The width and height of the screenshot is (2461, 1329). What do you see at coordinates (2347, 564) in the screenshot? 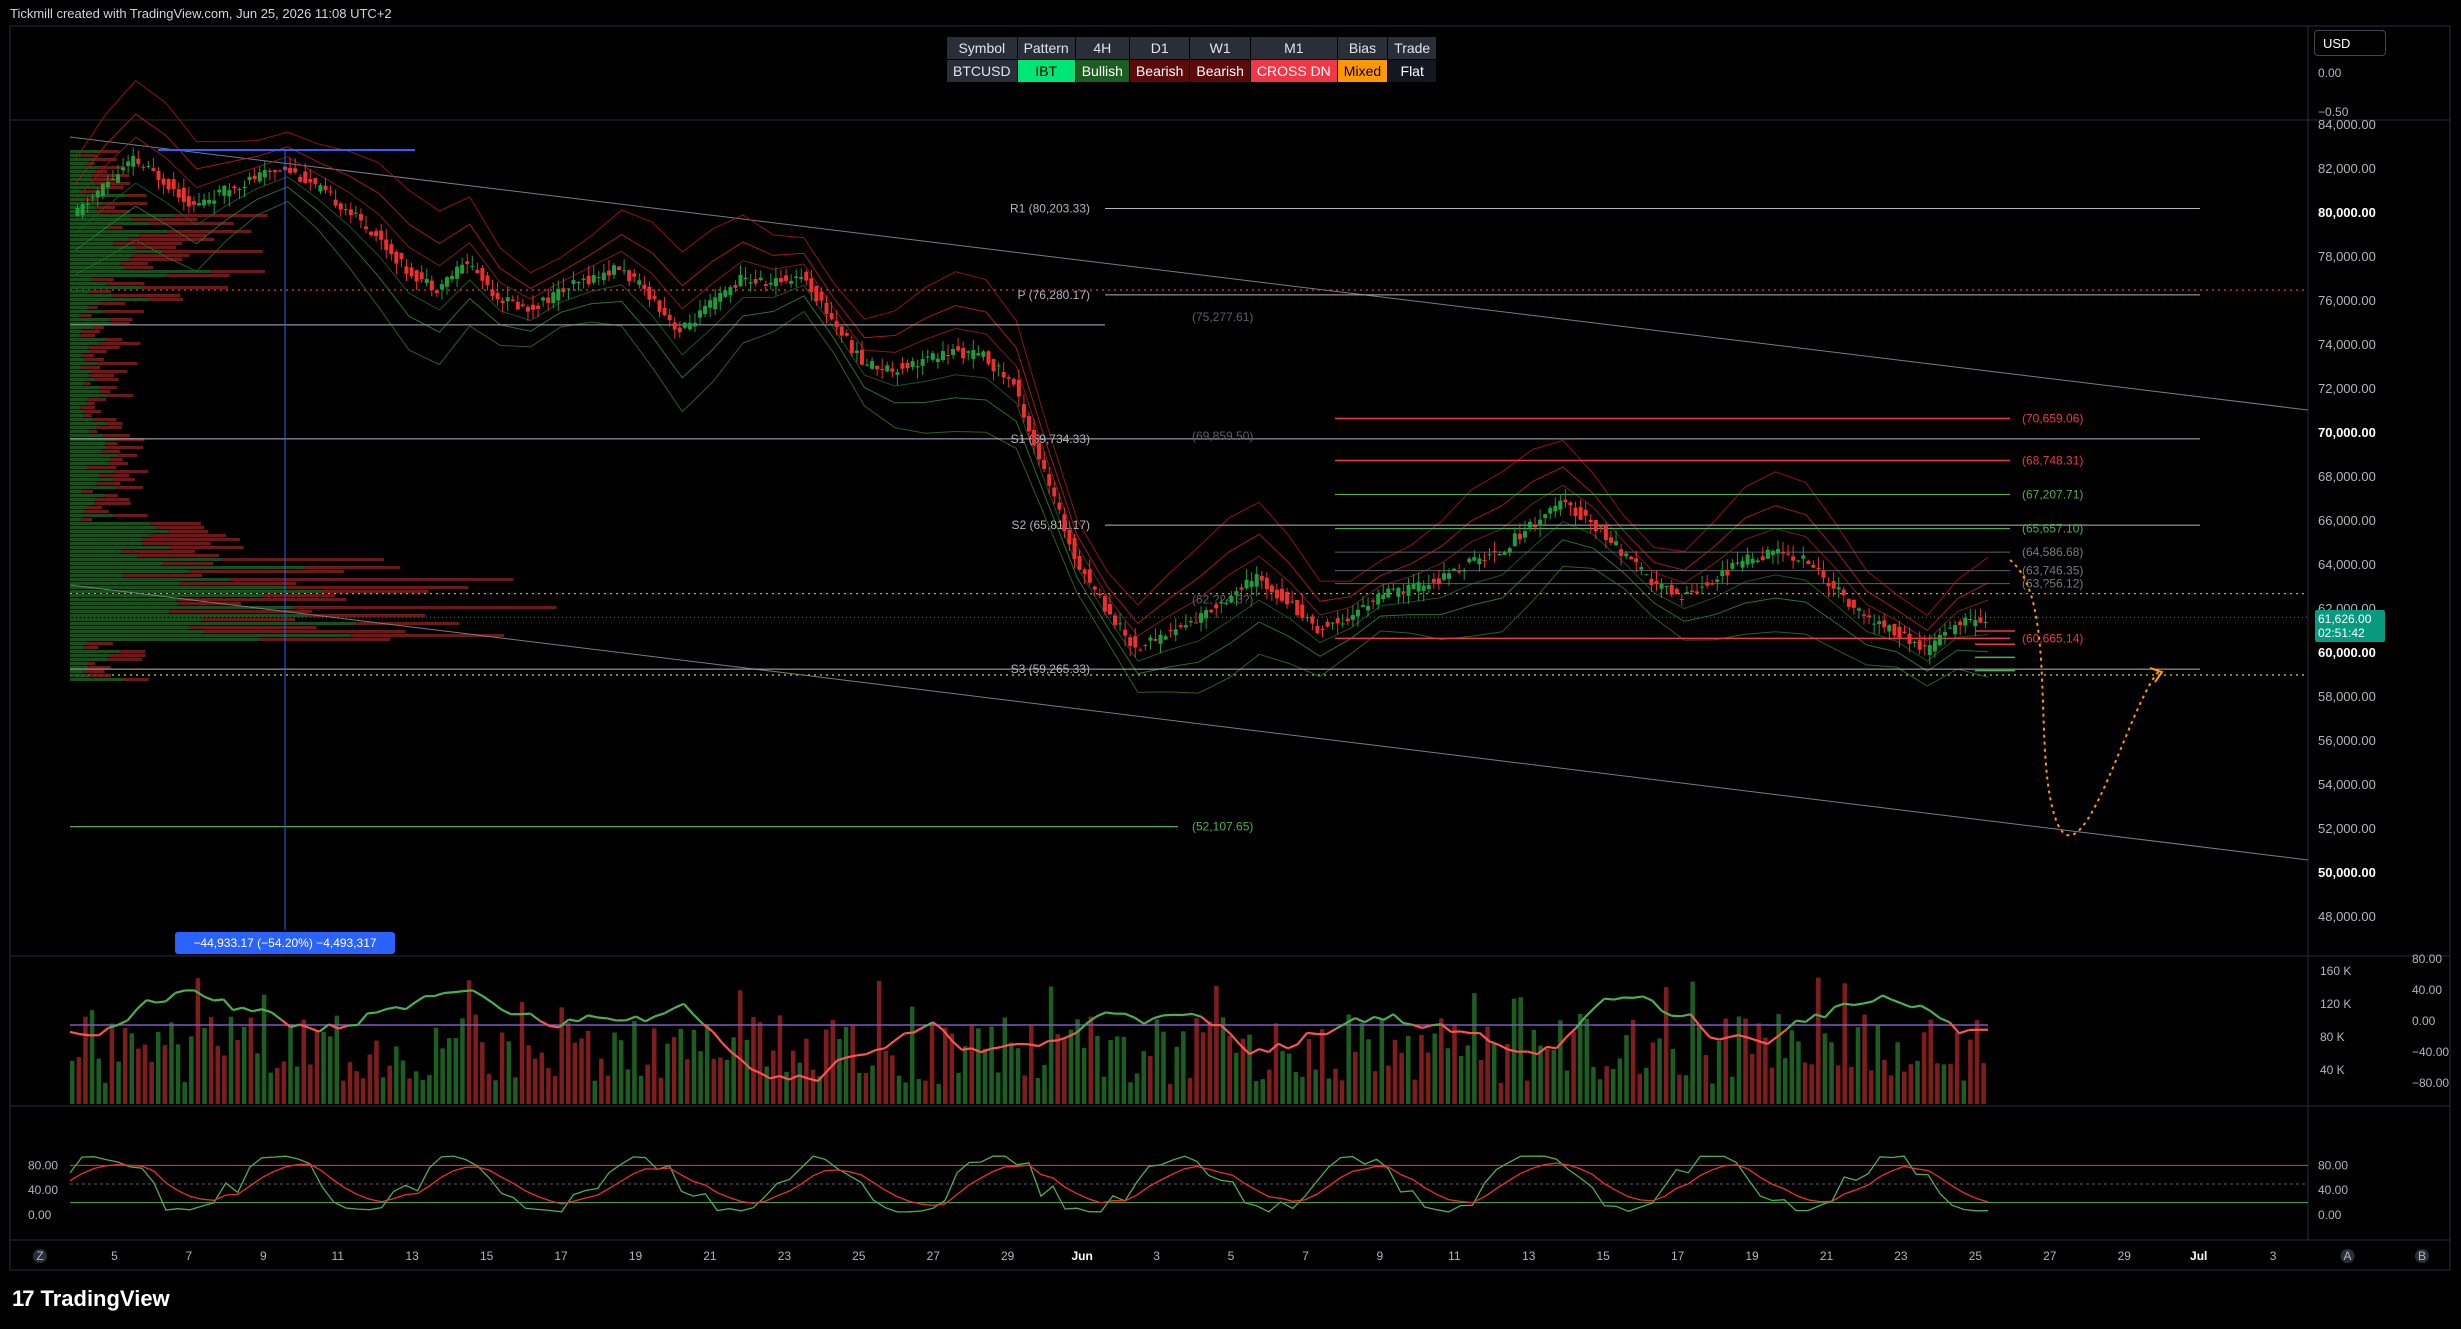
I see `price-tick-label: 64,000.00` at bounding box center [2347, 564].